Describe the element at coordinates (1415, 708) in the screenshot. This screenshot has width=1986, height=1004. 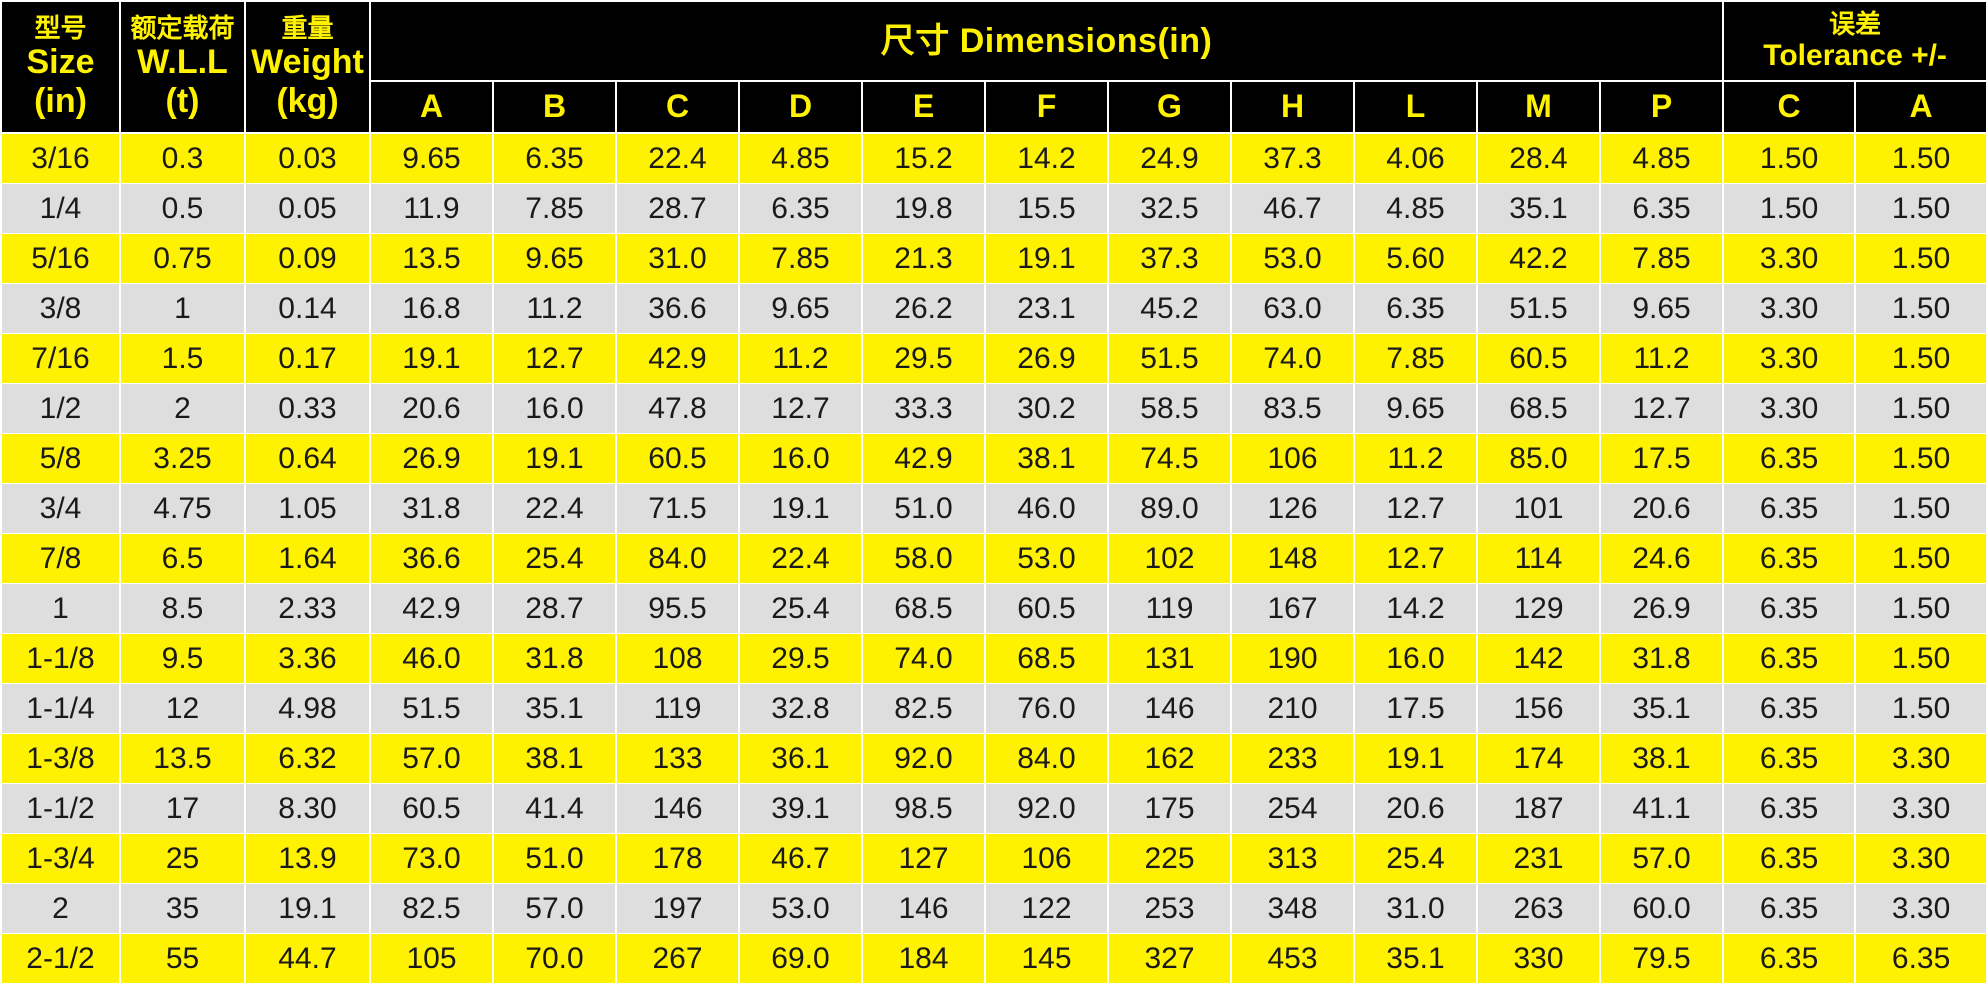
I see `dim-l-cell: 17.5` at that location.